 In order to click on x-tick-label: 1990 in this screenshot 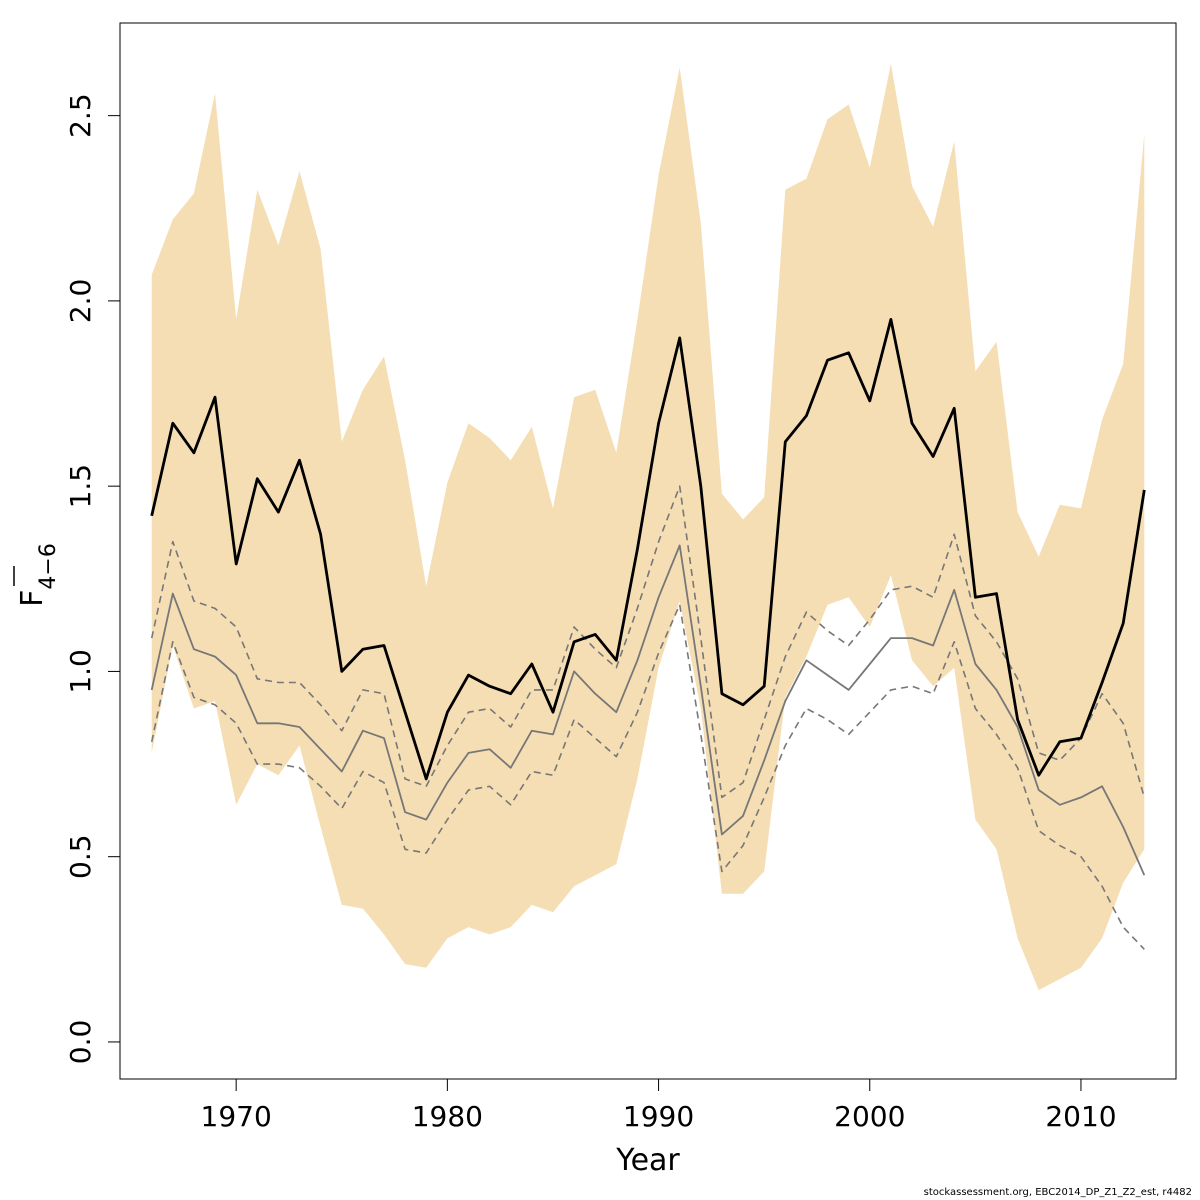, I will do `click(658, 1116)`.